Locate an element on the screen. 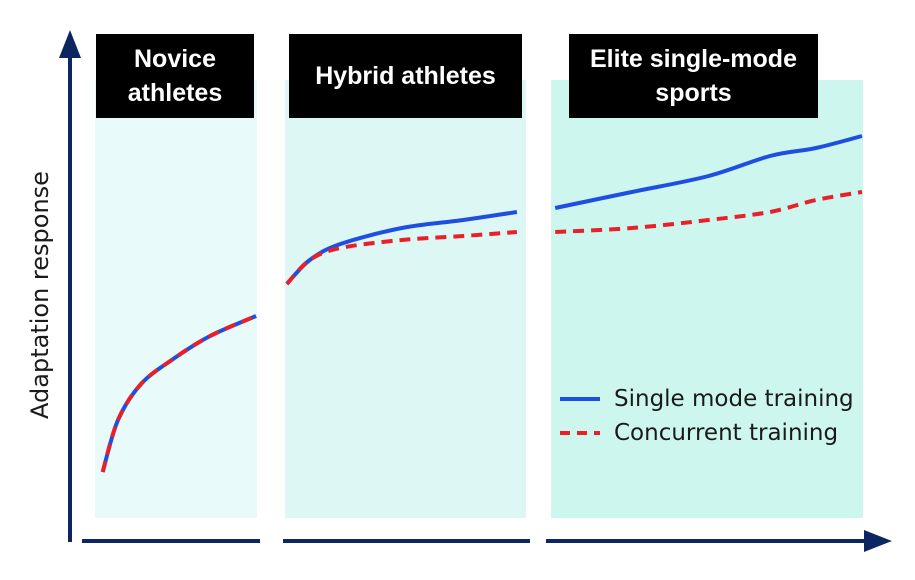 This screenshot has height=580, width=915. region-label-line: sports is located at coordinates (693, 93).